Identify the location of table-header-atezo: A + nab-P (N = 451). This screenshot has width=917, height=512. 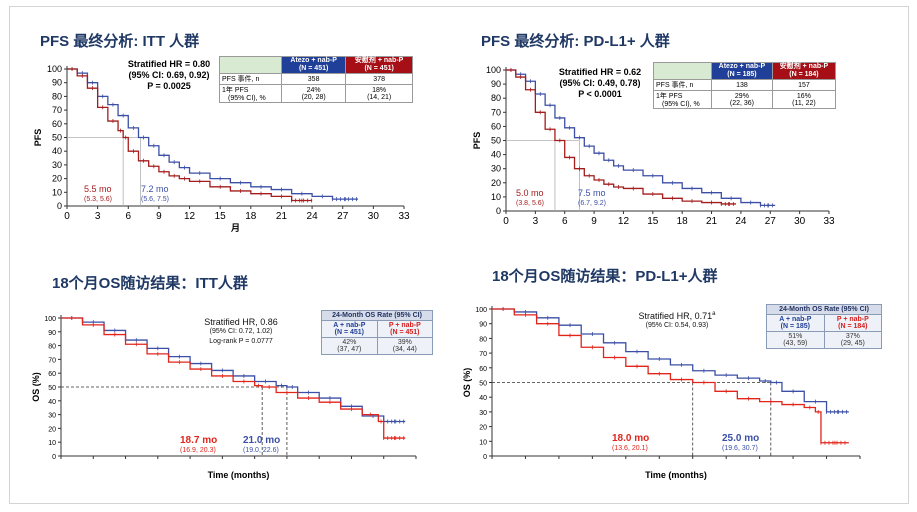
(349, 329).